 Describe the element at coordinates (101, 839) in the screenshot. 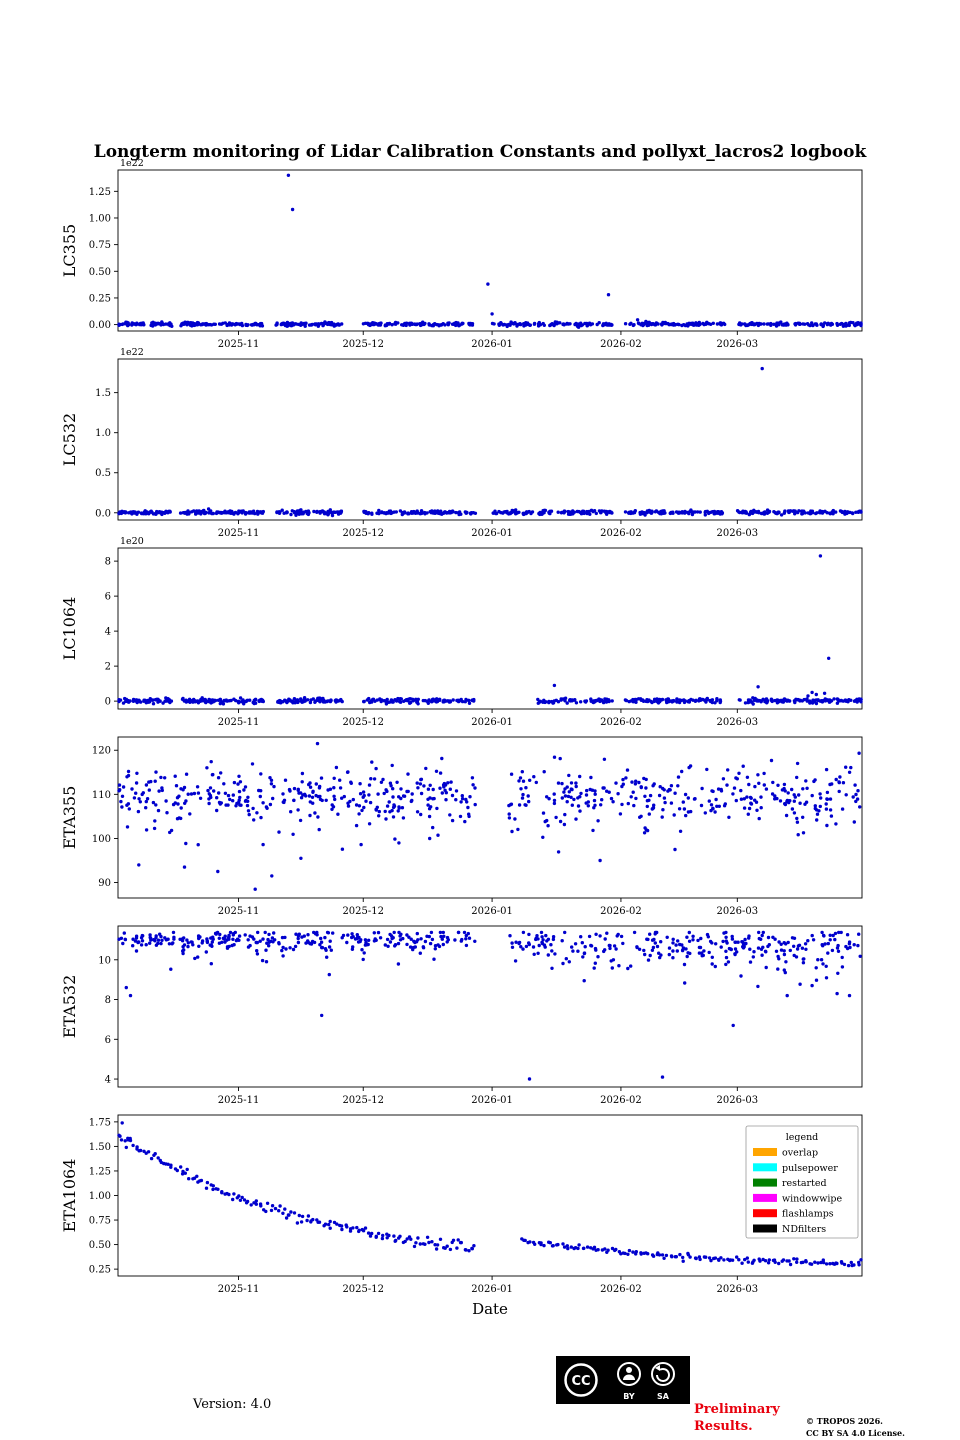

I see `svg-text: 100` at that location.